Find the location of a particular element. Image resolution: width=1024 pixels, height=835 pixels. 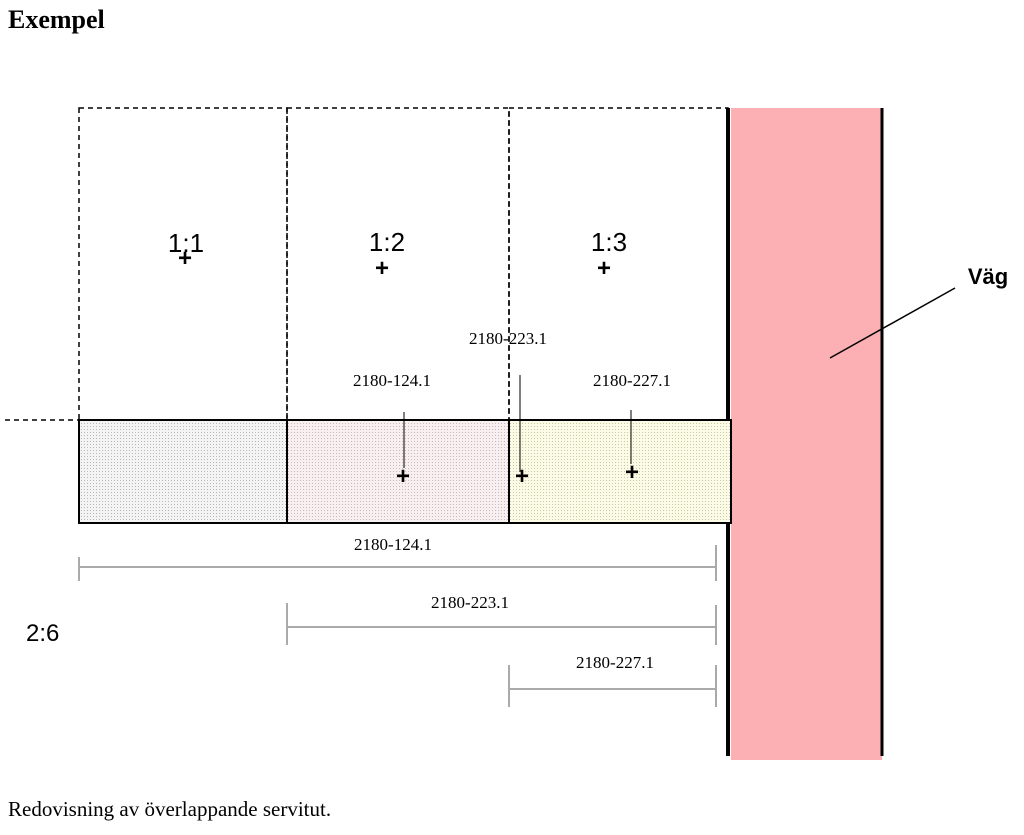

strip is located at coordinates (405, 471).